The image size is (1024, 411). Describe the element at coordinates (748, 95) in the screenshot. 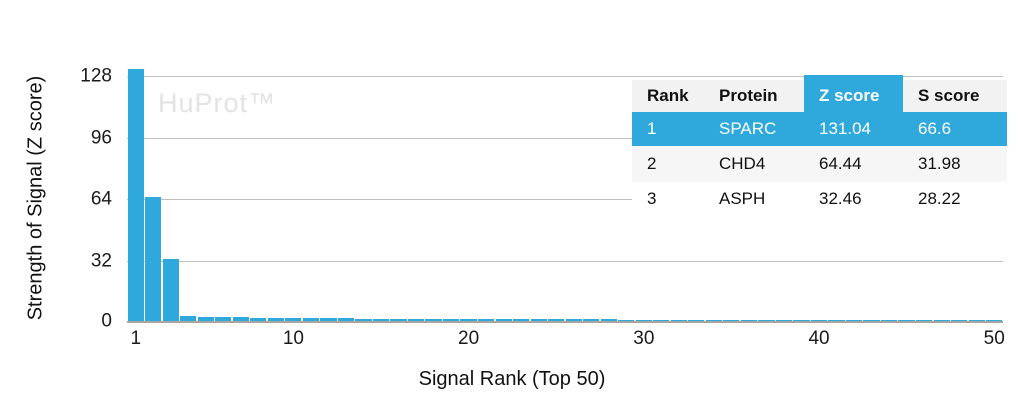

I see `column-header-protein: Protein` at that location.